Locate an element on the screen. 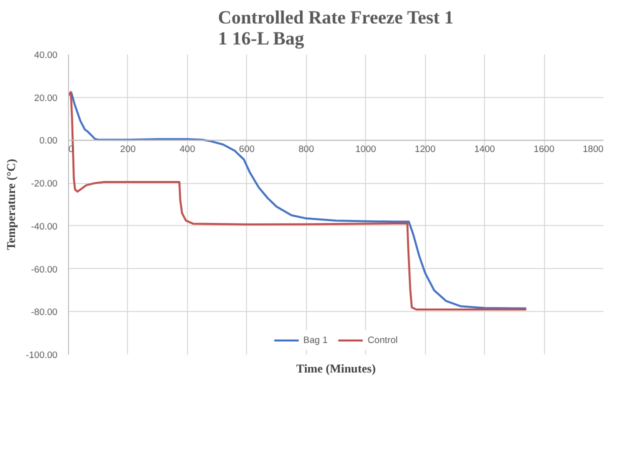 The width and height of the screenshot is (624, 456). y-tick-label: -80.00 is located at coordinates (44, 312).